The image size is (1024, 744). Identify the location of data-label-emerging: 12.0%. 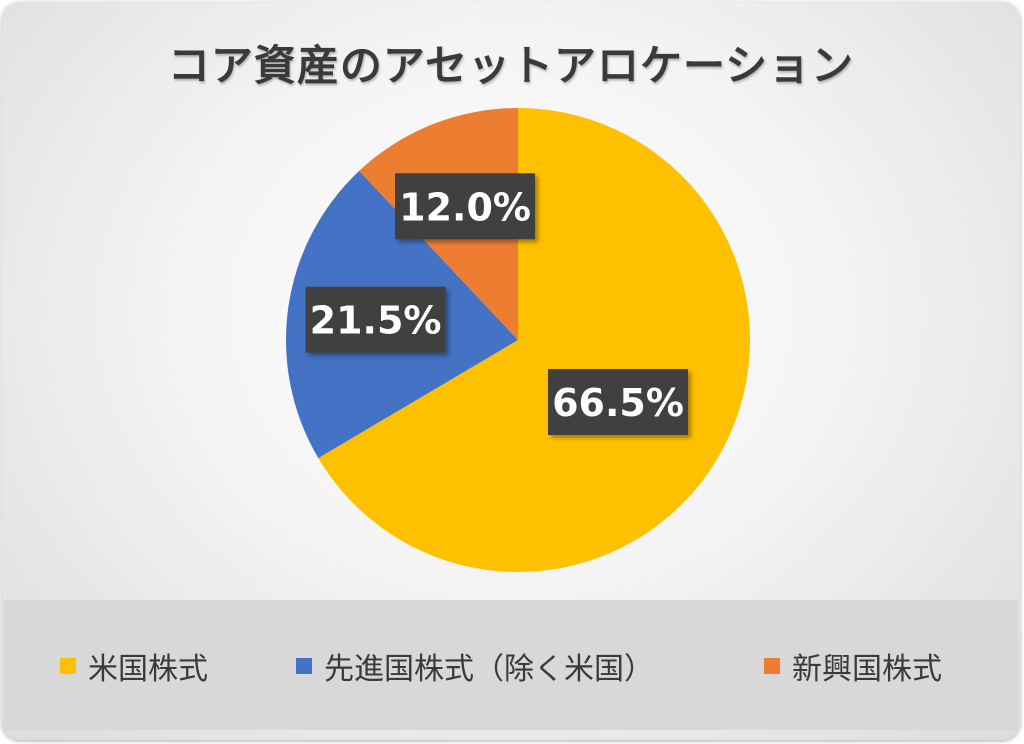
(465, 206).